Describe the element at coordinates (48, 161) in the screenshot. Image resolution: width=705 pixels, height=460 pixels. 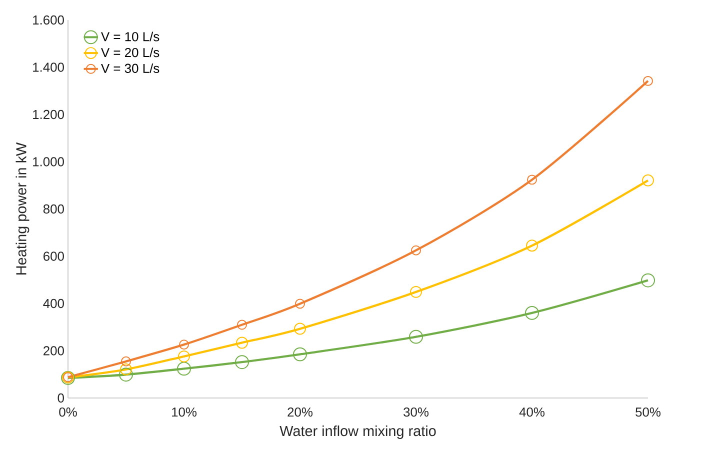
I see `y-tick-label: 1.000` at that location.